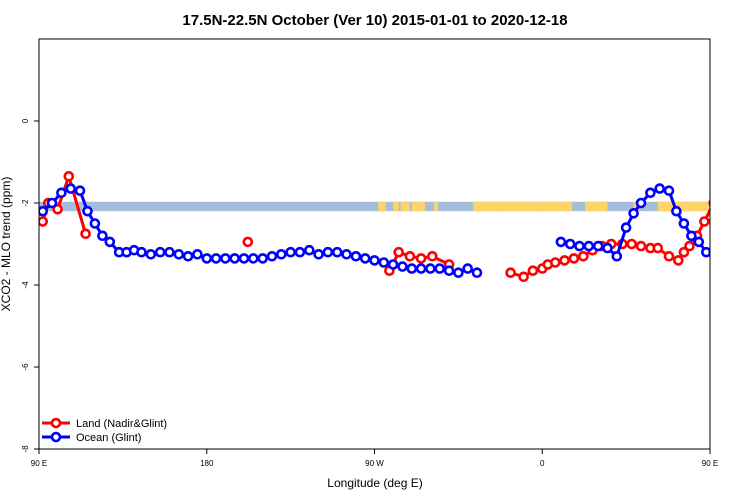 This screenshot has height=500, width=750. What do you see at coordinates (108, 438) in the screenshot?
I see `legend-label: Ocean (Glint)` at bounding box center [108, 438].